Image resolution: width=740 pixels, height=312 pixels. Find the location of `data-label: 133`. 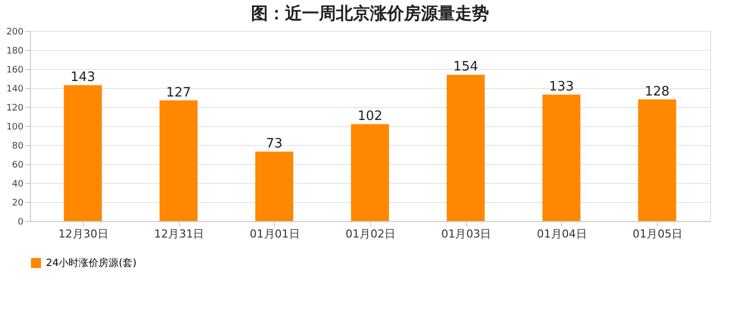

data-label: 133 is located at coordinates (561, 87).